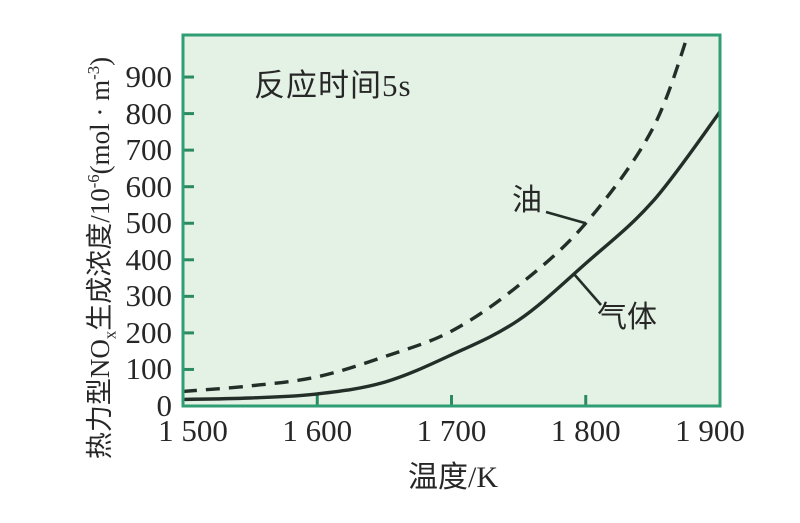 The image size is (800, 523). Describe the element at coordinates (585, 430) in the screenshot. I see `x-tick-label: 1 800` at that location.